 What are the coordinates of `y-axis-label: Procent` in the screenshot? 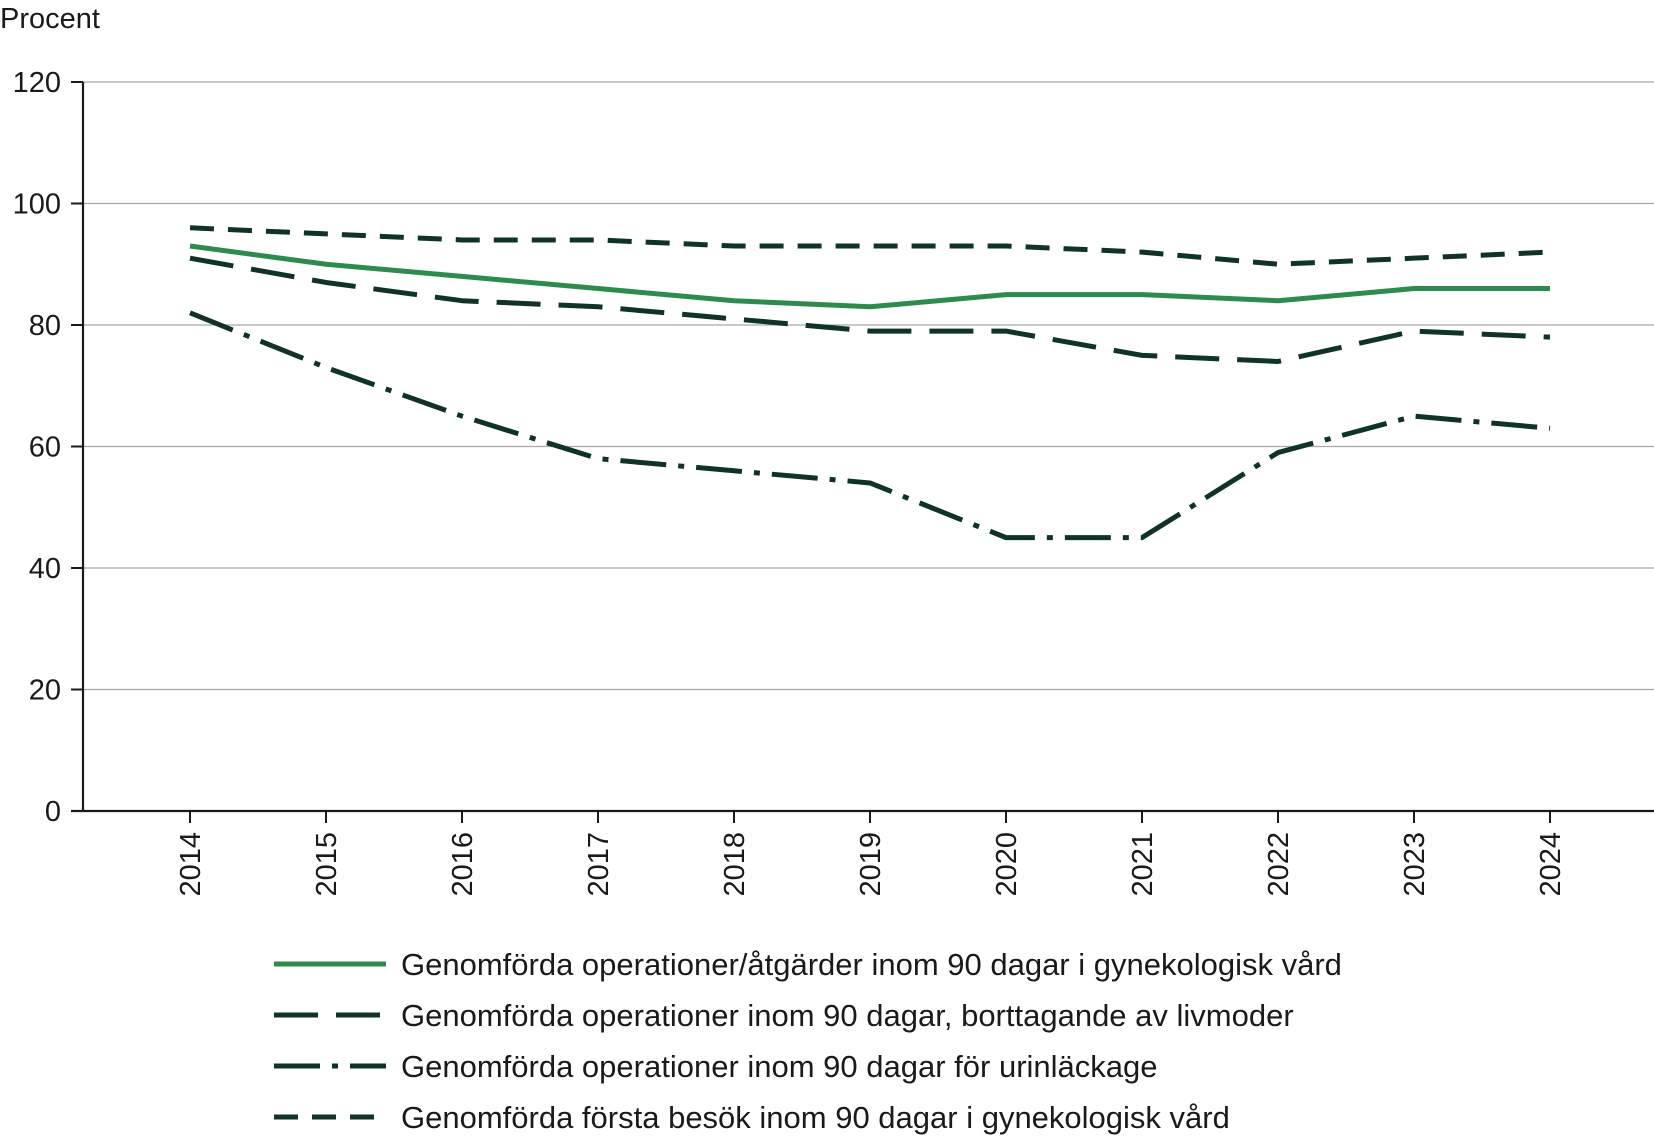 It's located at (50, 19).